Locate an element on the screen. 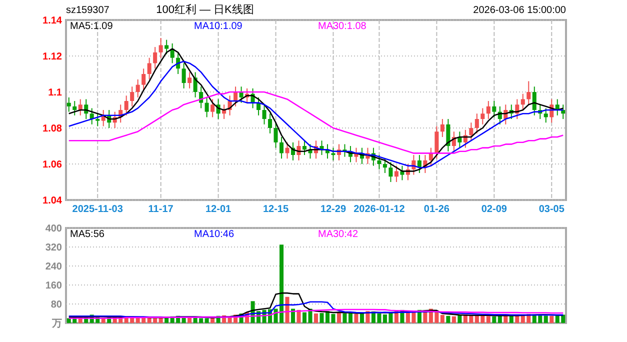 The image size is (627, 342). y-tick-label: 万 is located at coordinates (56, 324).